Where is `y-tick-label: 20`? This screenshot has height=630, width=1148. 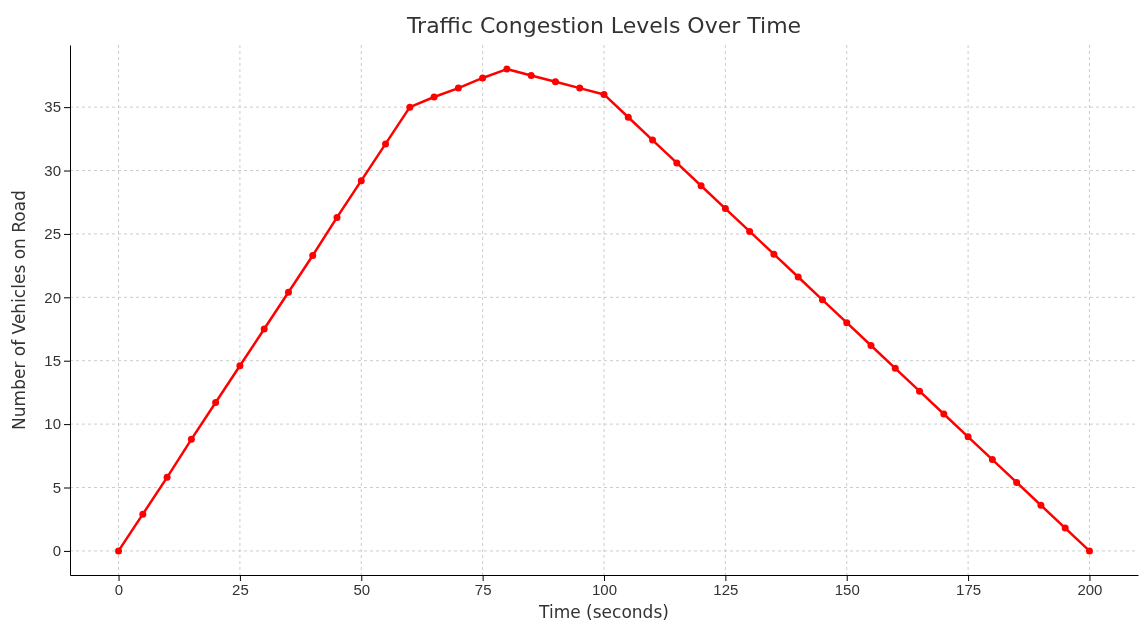
y-tick-label: 20 is located at coordinates (52, 297).